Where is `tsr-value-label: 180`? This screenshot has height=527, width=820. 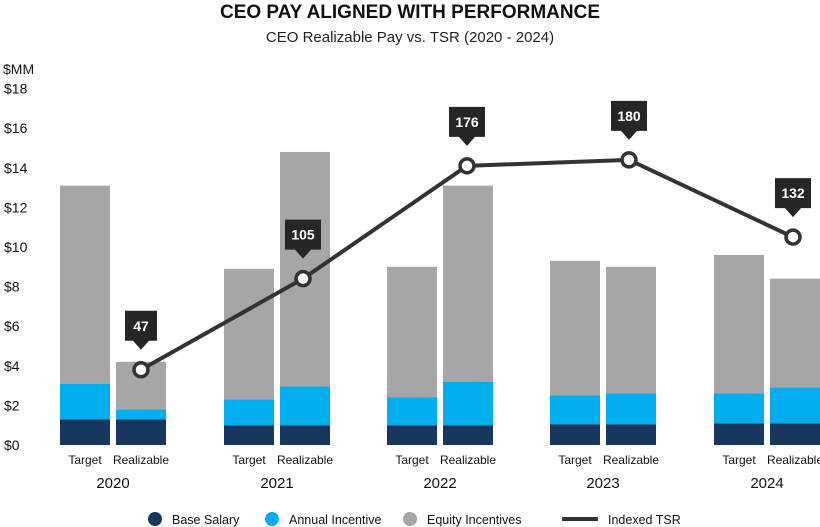 tsr-value-label: 180 is located at coordinates (629, 116).